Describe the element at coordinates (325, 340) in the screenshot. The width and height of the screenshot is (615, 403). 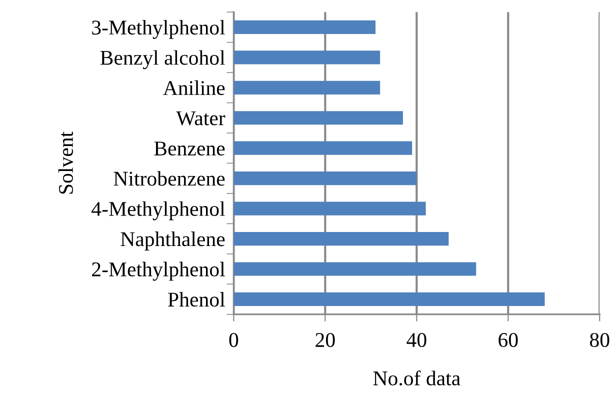
I see `x-tick-label: 20` at that location.